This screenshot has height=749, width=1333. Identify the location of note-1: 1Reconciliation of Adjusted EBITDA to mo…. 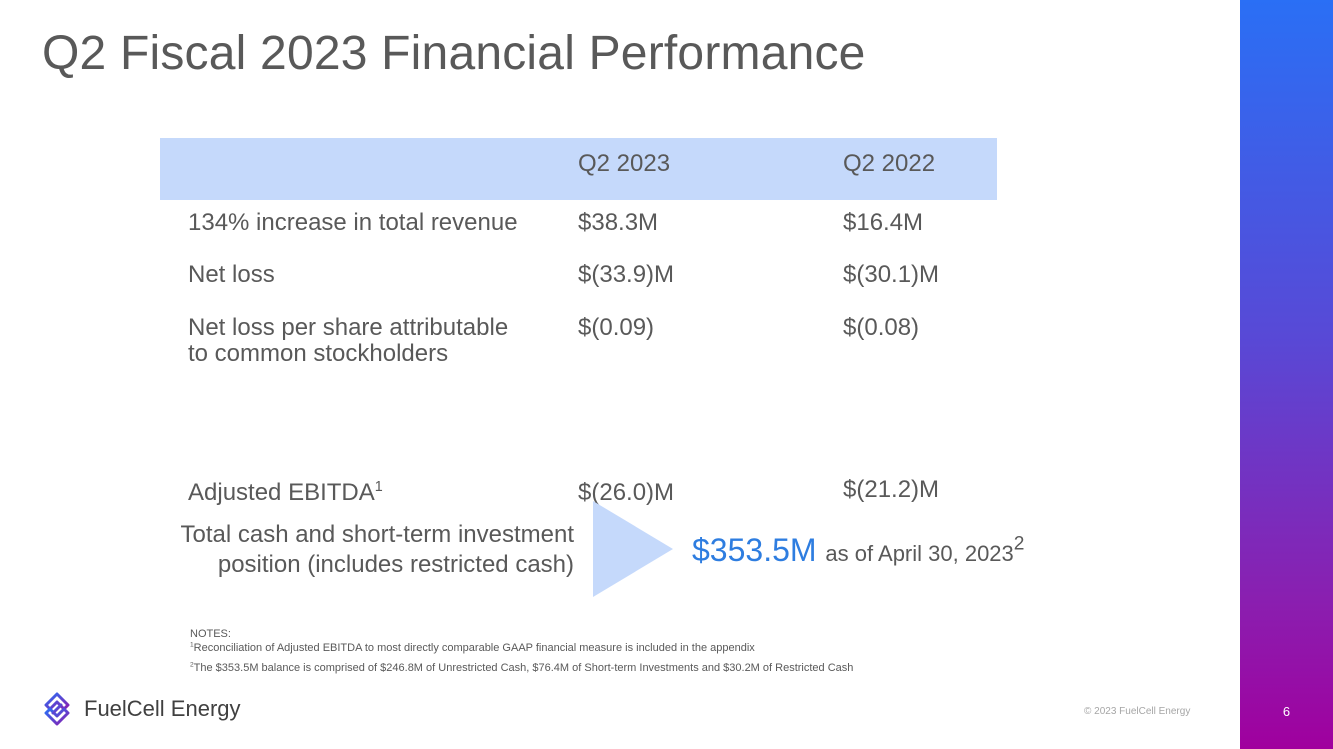
(521, 648).